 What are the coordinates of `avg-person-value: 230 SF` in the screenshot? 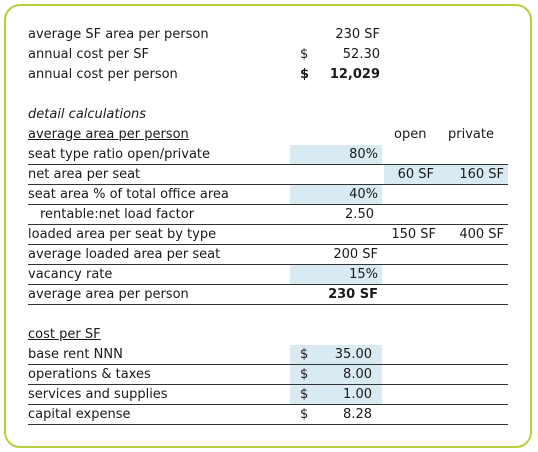 It's located at (353, 294).